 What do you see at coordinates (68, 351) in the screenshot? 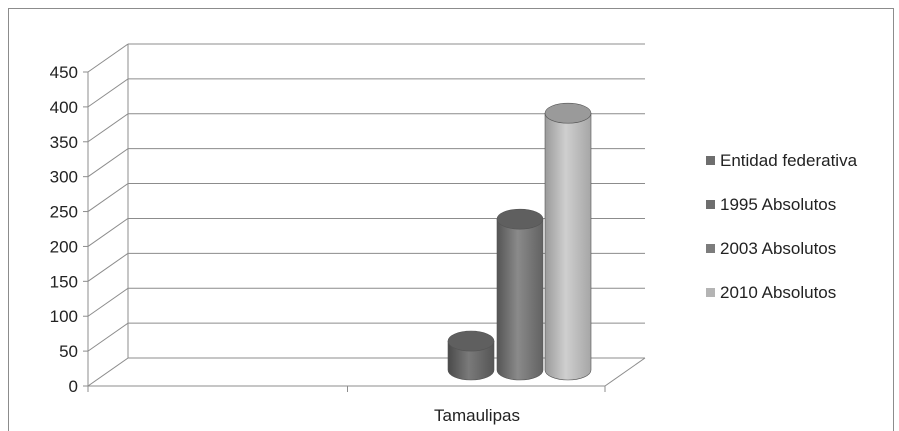
I see `y-tick-label: 50` at bounding box center [68, 351].